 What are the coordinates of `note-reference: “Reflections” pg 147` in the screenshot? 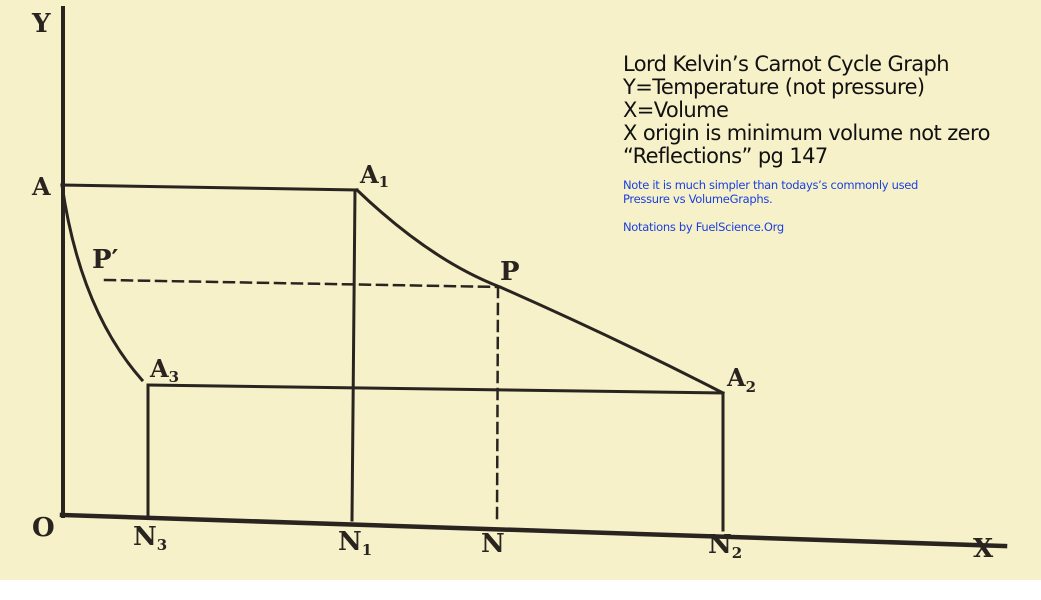 It's located at (725, 156).